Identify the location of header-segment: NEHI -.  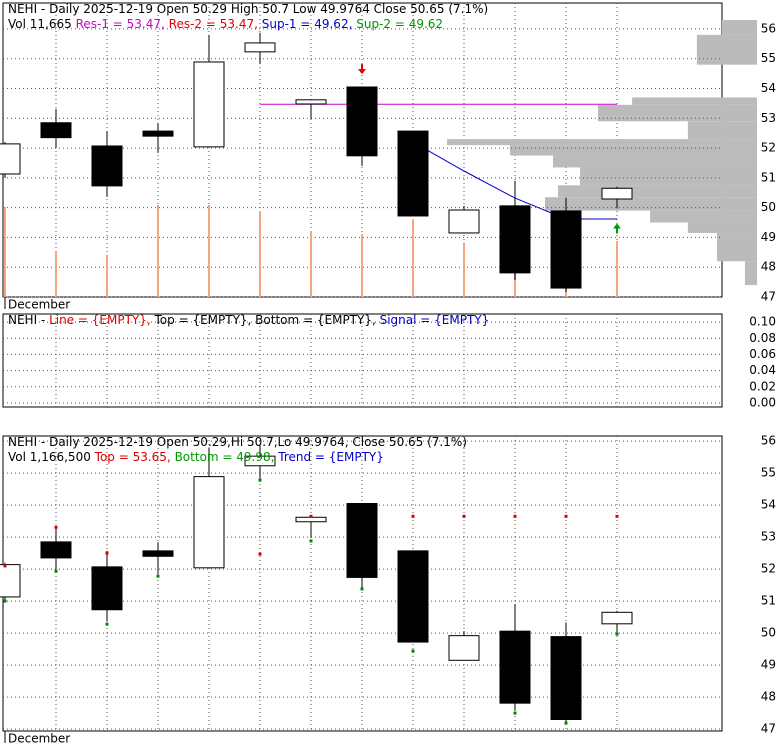
(28, 320).